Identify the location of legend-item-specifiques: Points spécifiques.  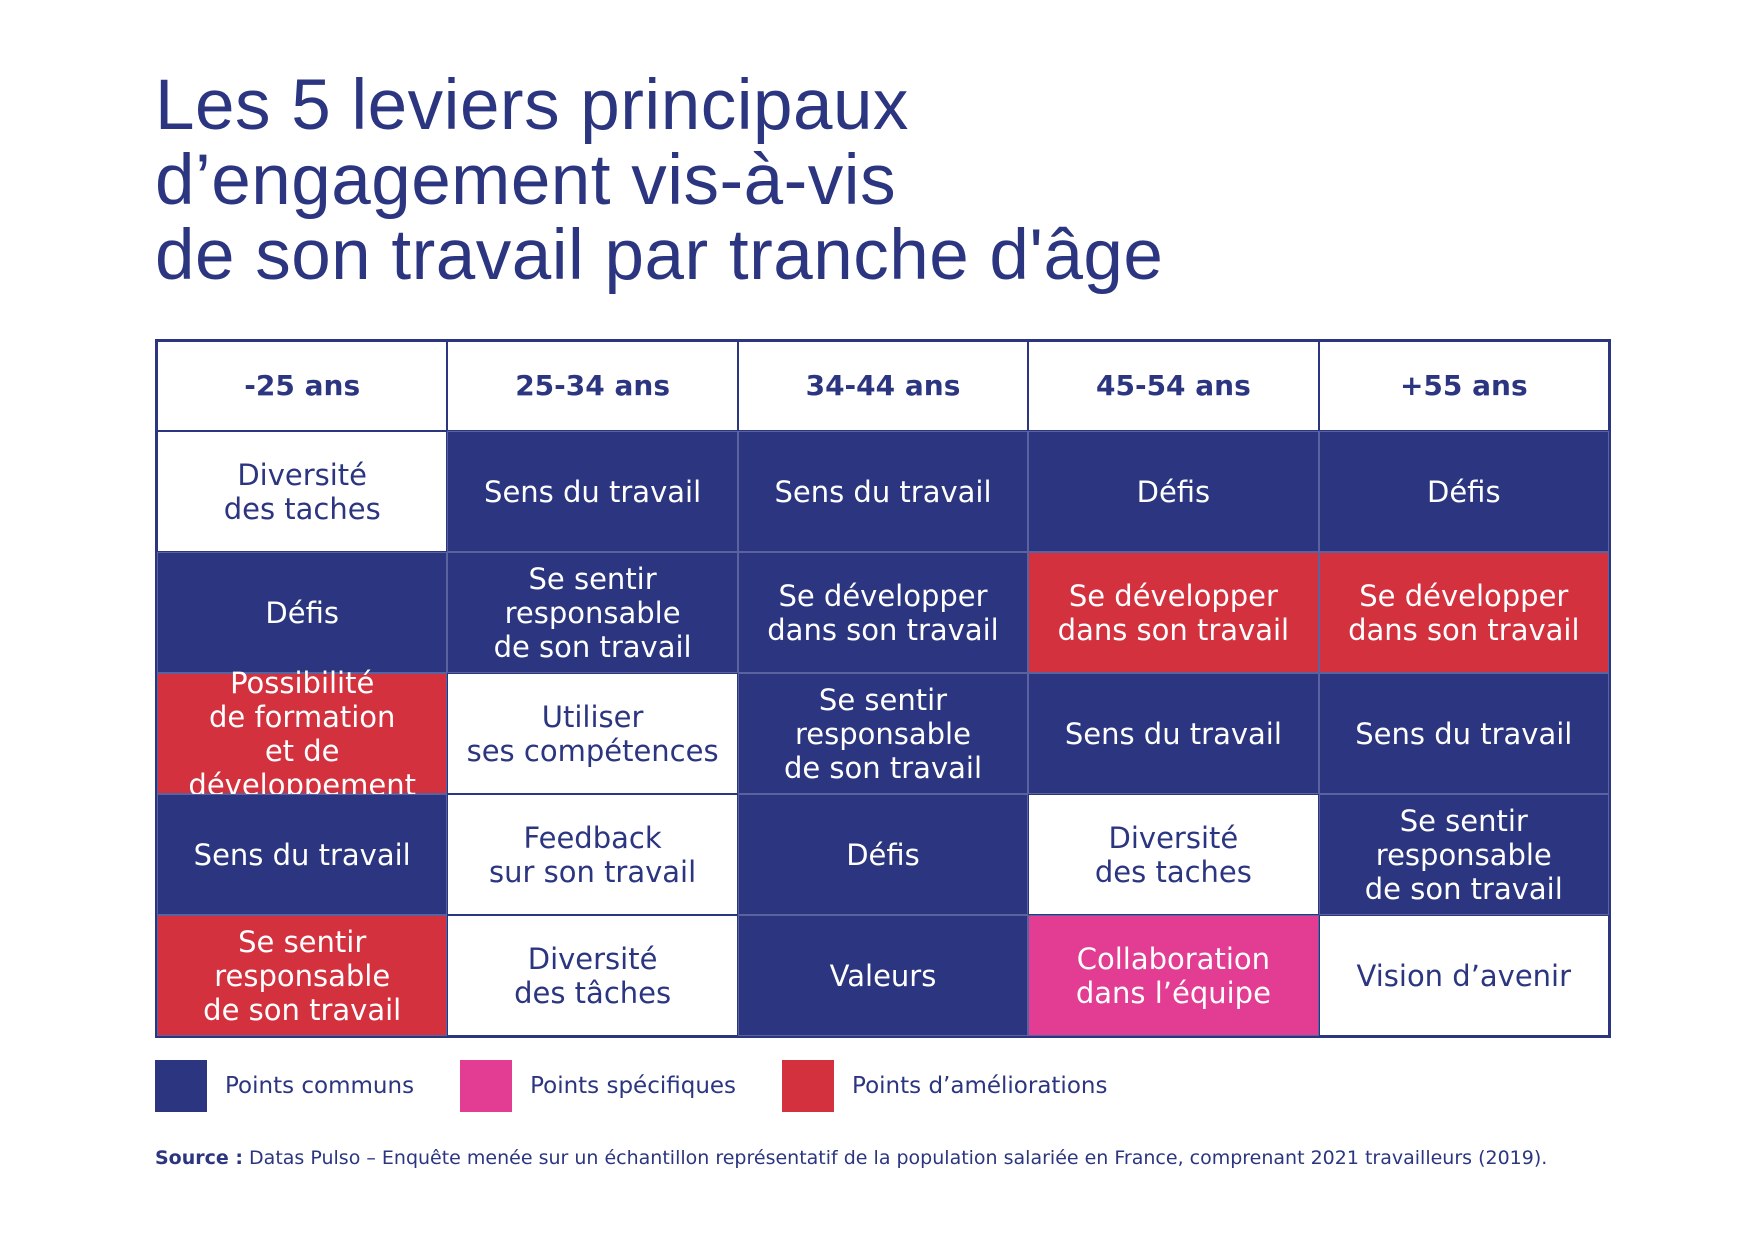
(598, 1086).